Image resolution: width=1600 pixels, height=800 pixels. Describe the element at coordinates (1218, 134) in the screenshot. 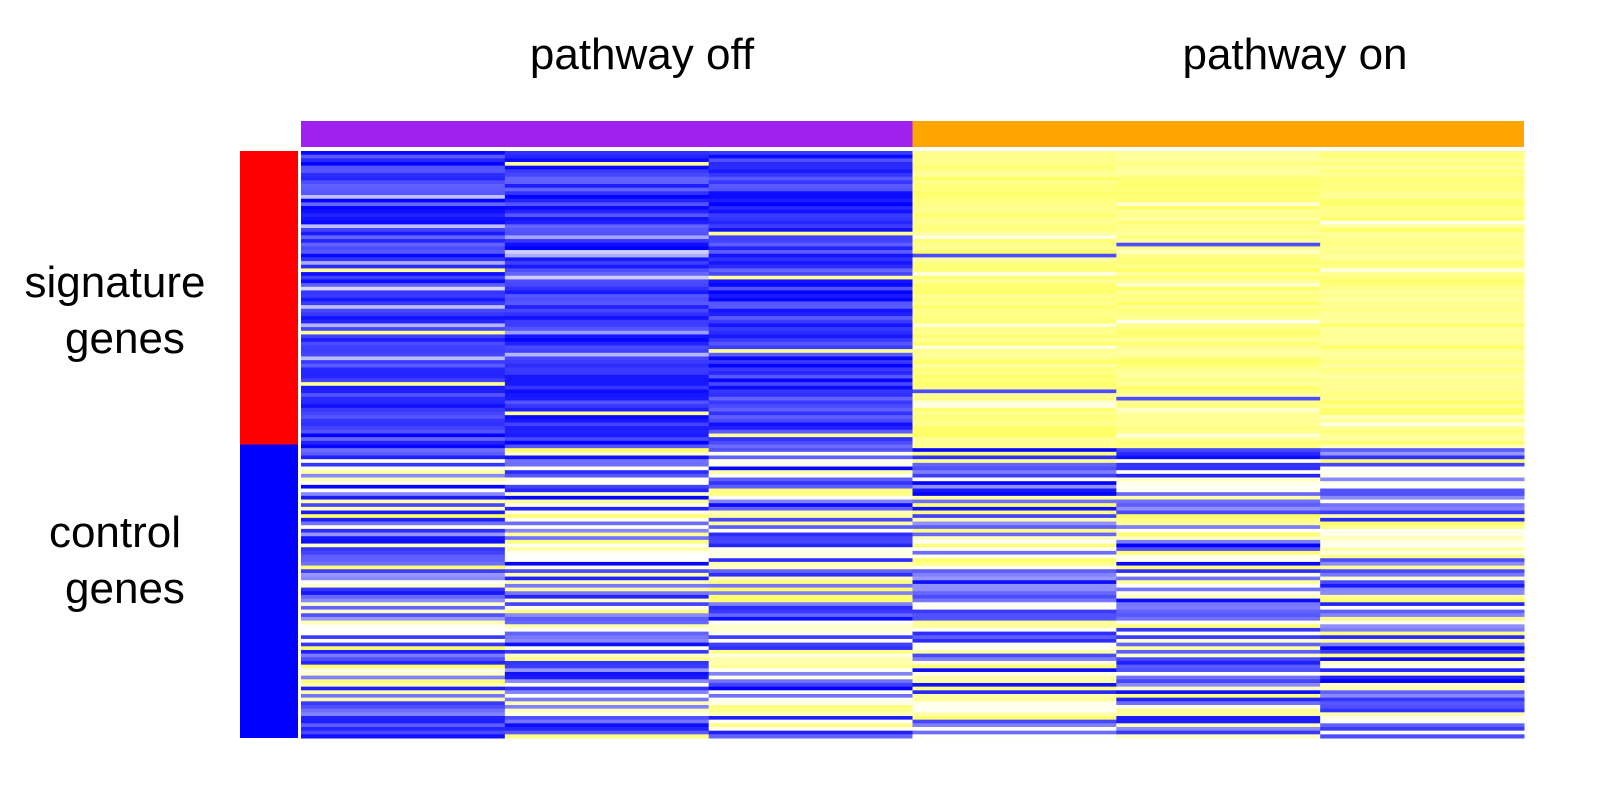

I see `column-group-bar` at that location.